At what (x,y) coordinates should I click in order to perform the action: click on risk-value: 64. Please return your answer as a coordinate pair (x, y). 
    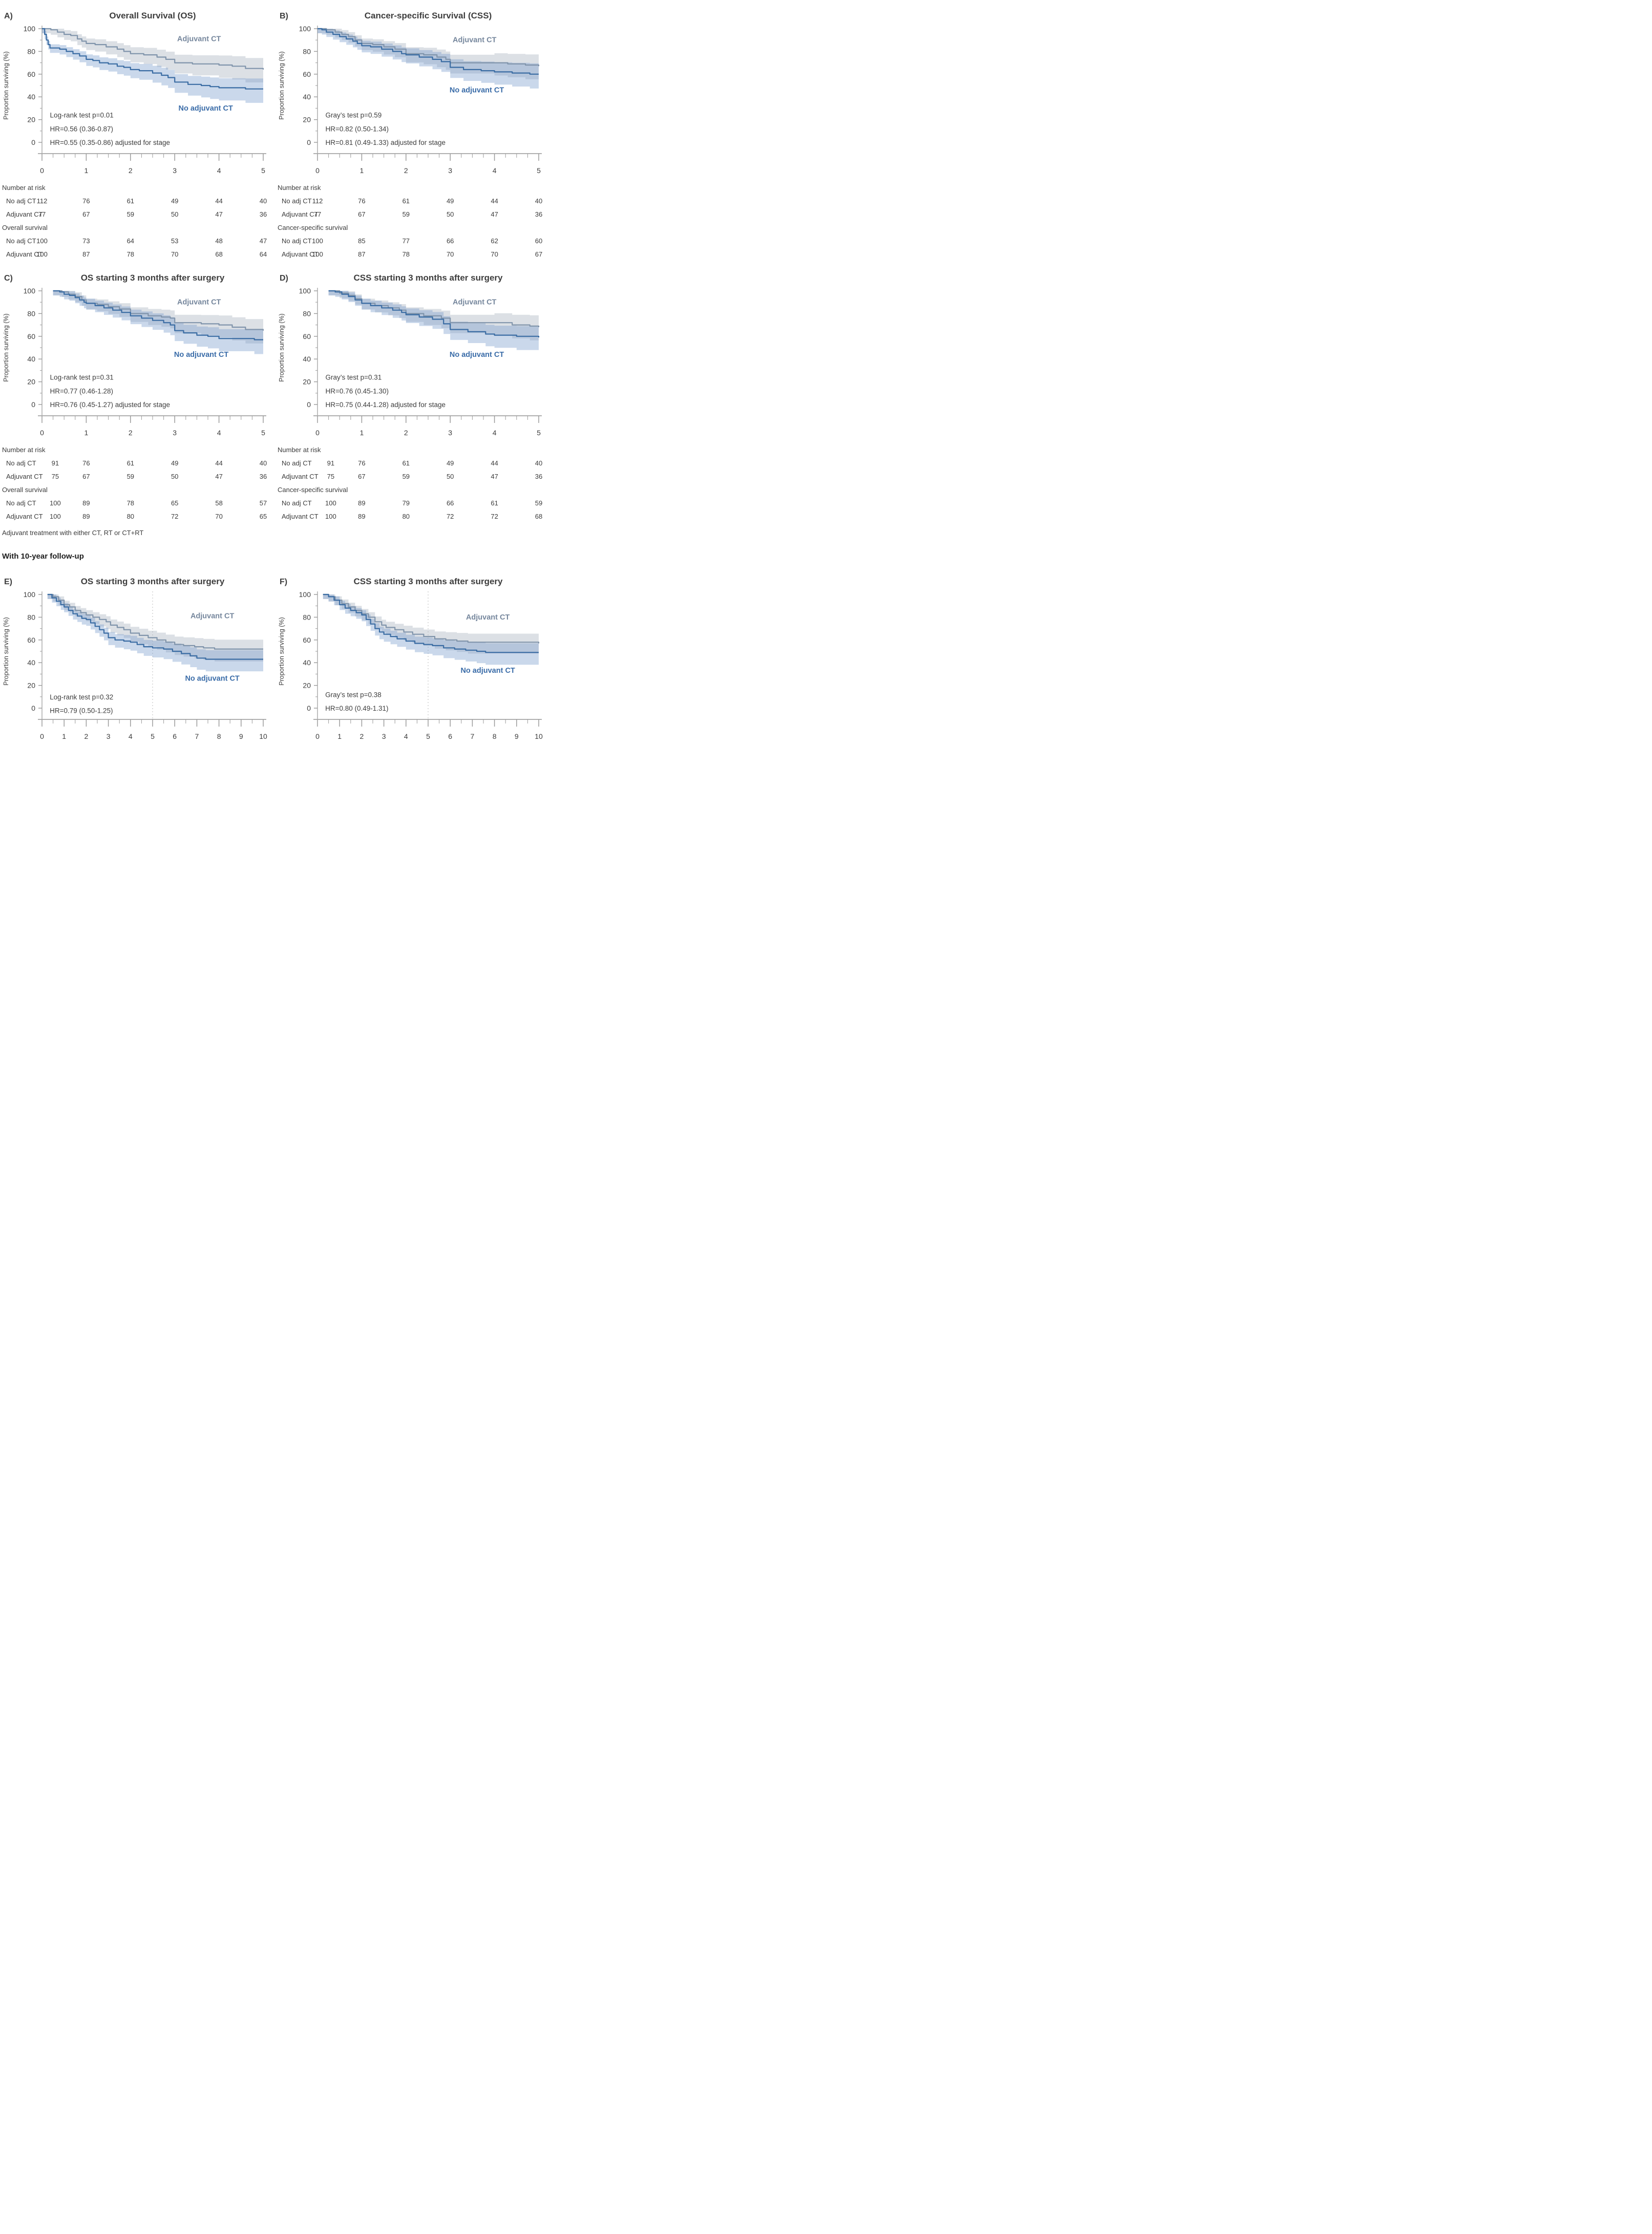
    Looking at the image, I should click on (263, 254).